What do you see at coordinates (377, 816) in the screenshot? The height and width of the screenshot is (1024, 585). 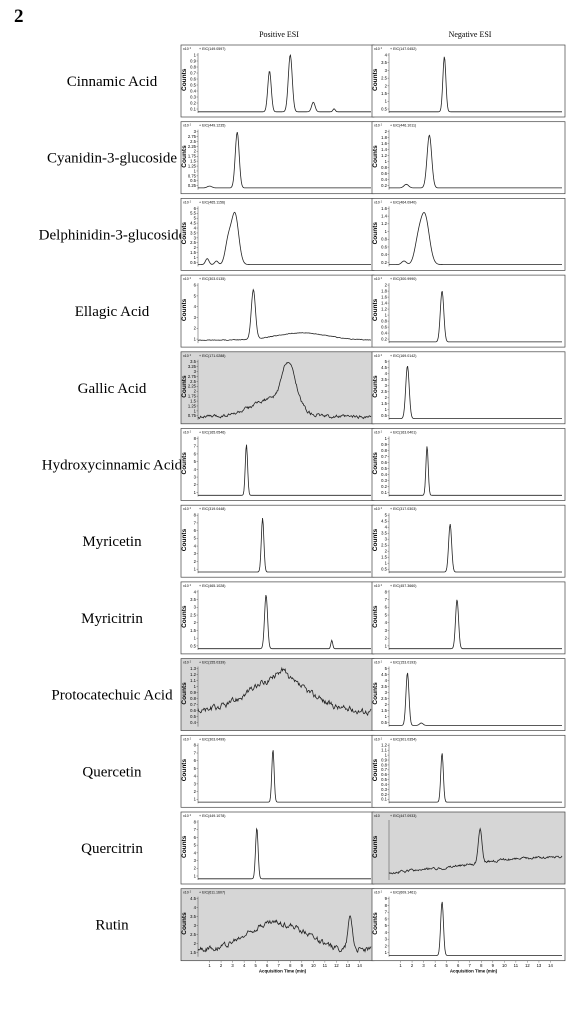 I see `scale-prefix: x10` at bounding box center [377, 816].